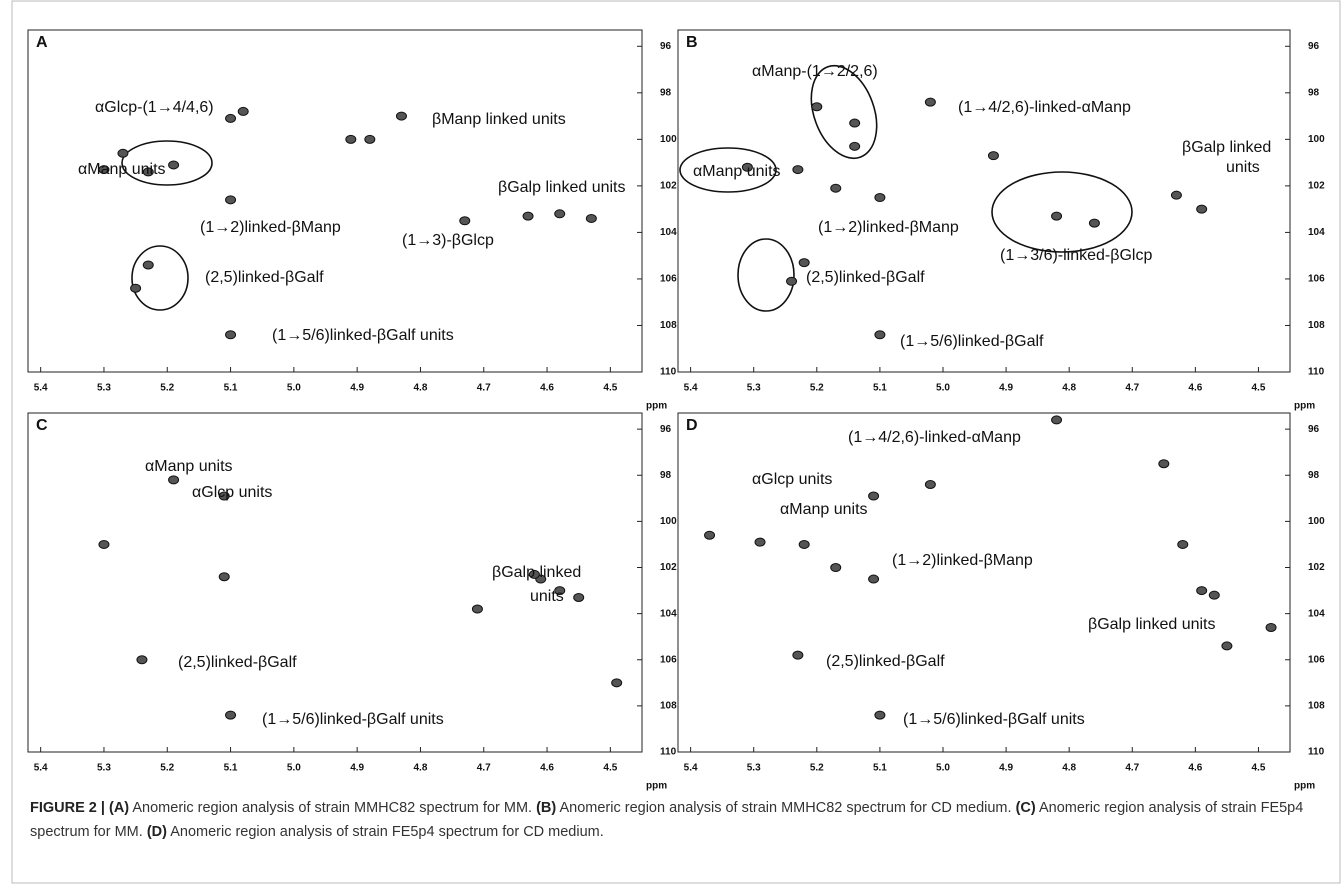  What do you see at coordinates (692, 42) in the screenshot?
I see `panel-label: B` at bounding box center [692, 42].